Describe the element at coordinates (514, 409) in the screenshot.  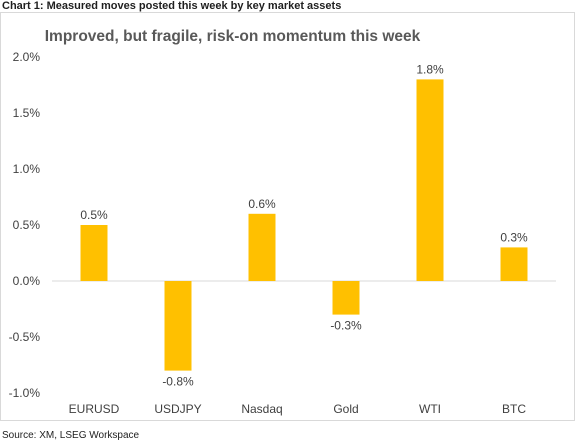
I see `x-tick-label: BTC` at that location.